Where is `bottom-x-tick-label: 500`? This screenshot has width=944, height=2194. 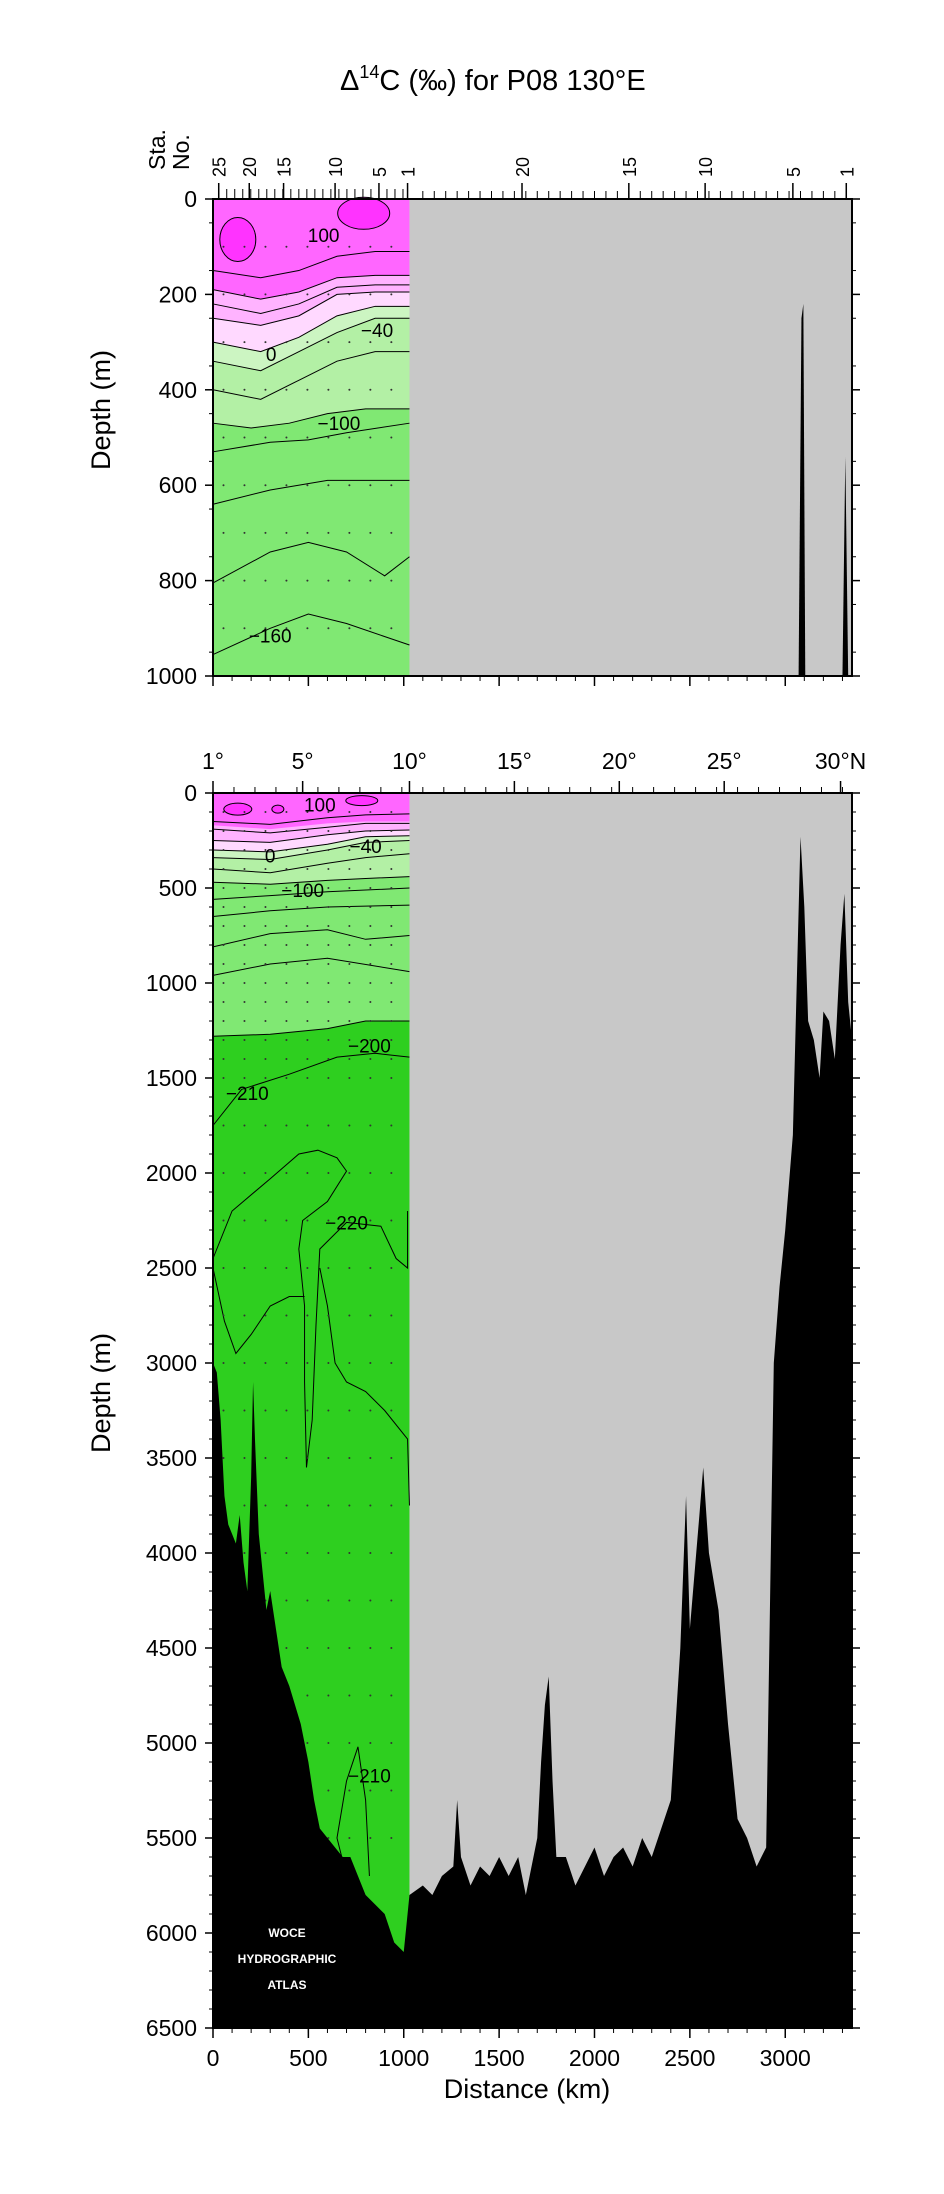
bottom-x-tick-label: 500 is located at coordinates (308, 2058).